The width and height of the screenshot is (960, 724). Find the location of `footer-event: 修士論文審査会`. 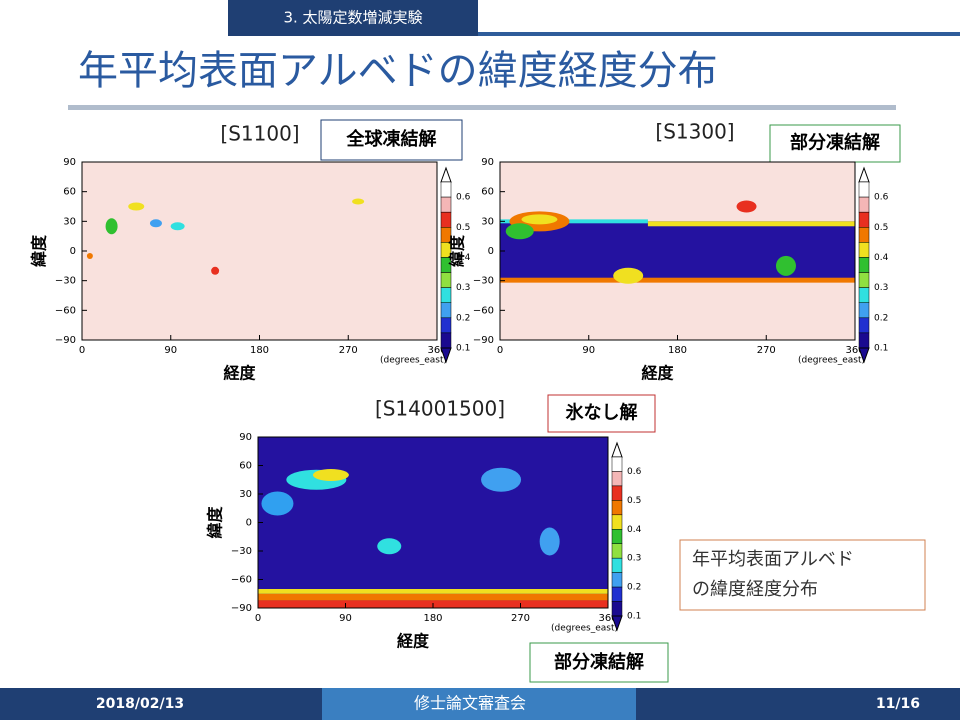

footer-event: 修士論文審査会 is located at coordinates (470, 703).